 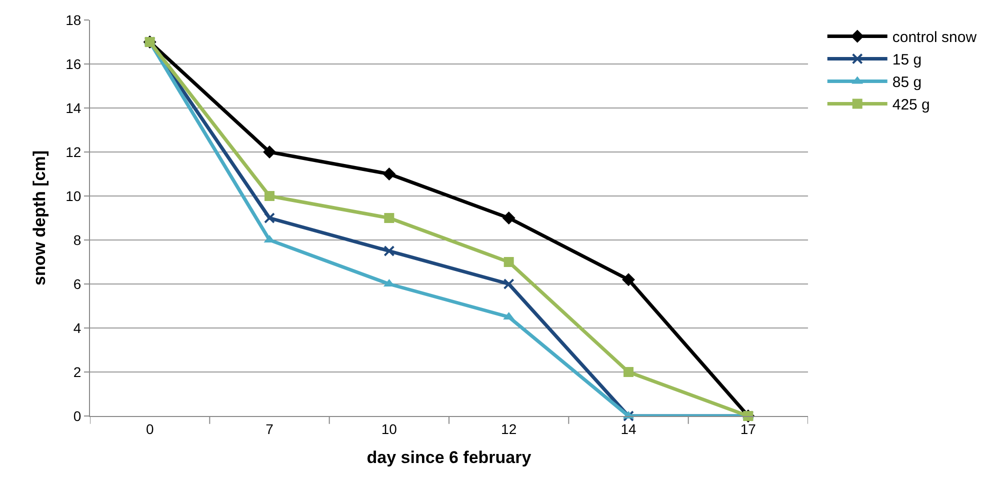 What do you see at coordinates (77, 372) in the screenshot?
I see `y-tick-label: 2` at bounding box center [77, 372].